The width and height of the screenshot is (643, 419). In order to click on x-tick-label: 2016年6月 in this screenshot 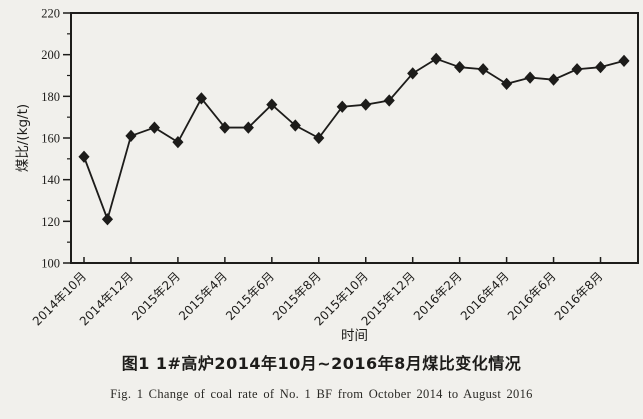, I will do `click(532, 296)`.